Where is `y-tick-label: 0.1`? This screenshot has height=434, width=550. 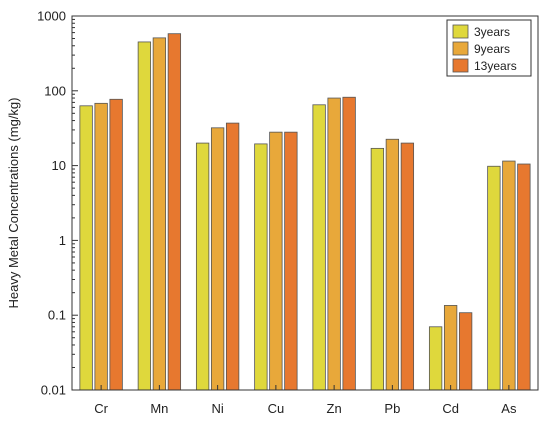 y-tick-label: 0.1 is located at coordinates (57, 315).